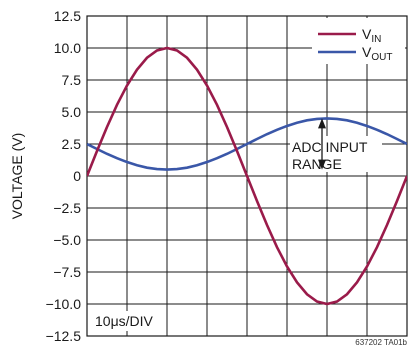  What do you see at coordinates (17, 176) in the screenshot?
I see `y-axis-label: VOLTAGE (V)` at bounding box center [17, 176].